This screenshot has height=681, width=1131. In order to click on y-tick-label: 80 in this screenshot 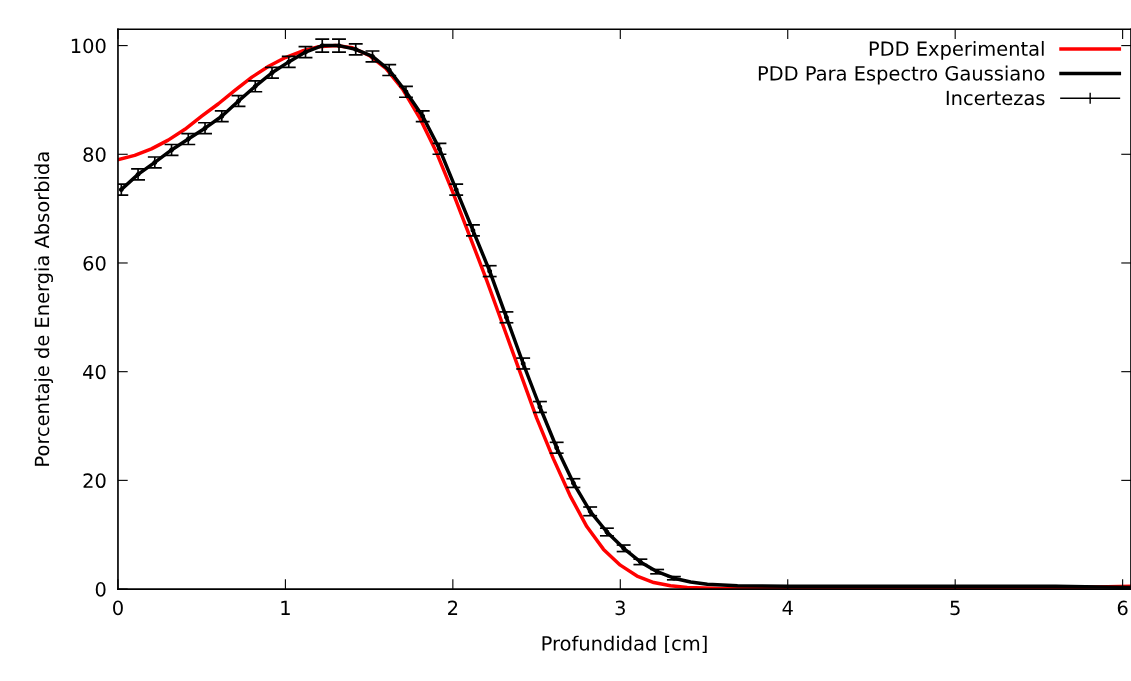, I will do `click(94, 154)`.